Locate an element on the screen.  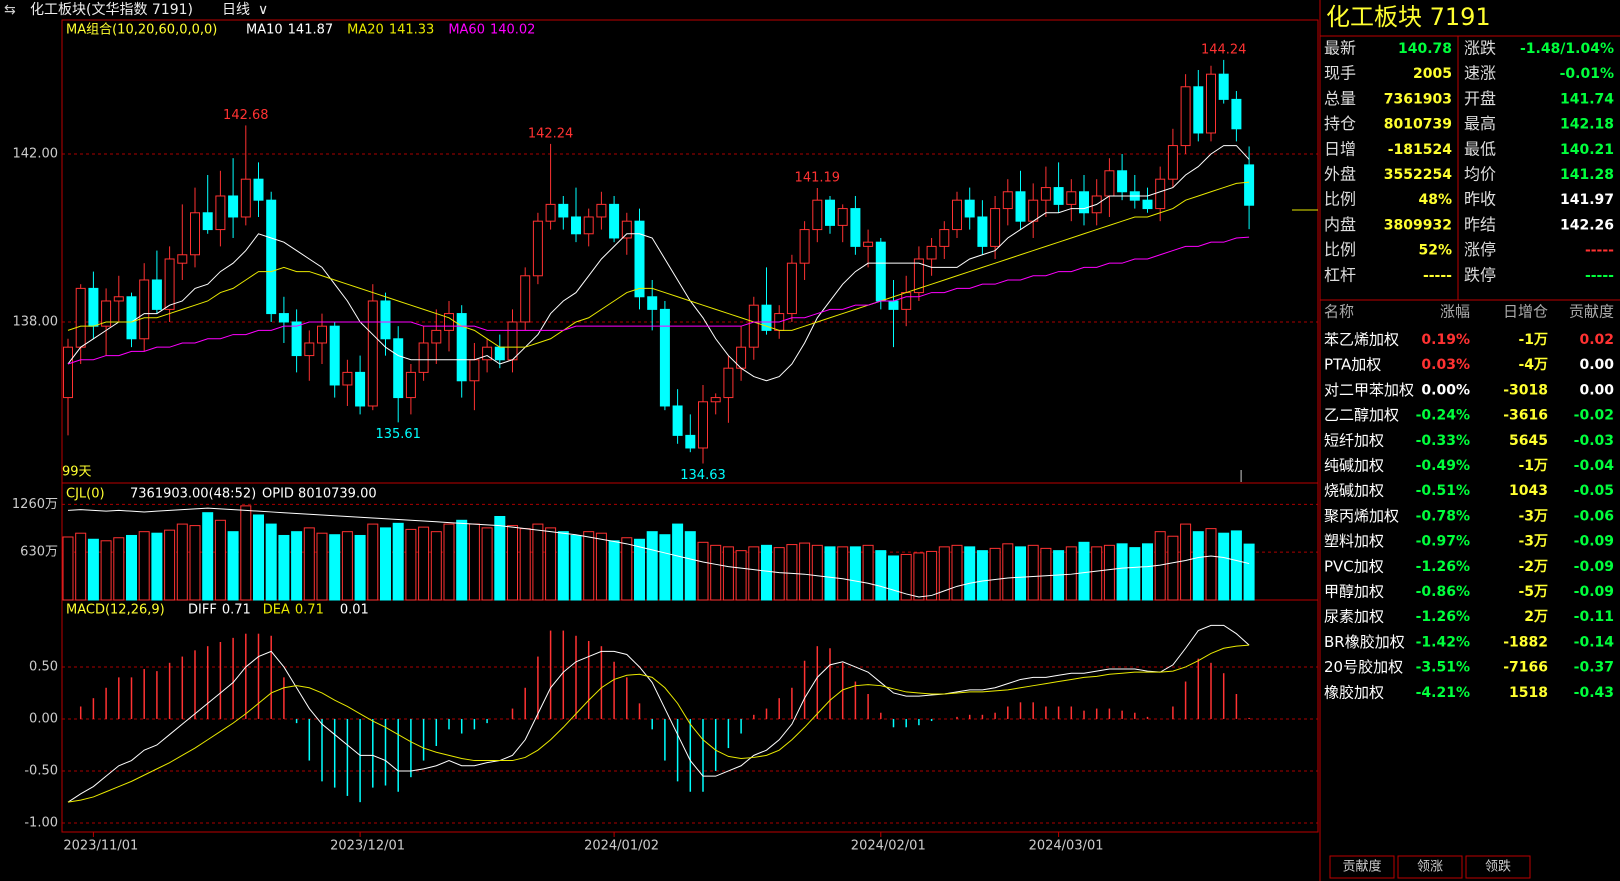
x-tick-label: 2023/11/01 is located at coordinates (100, 846).